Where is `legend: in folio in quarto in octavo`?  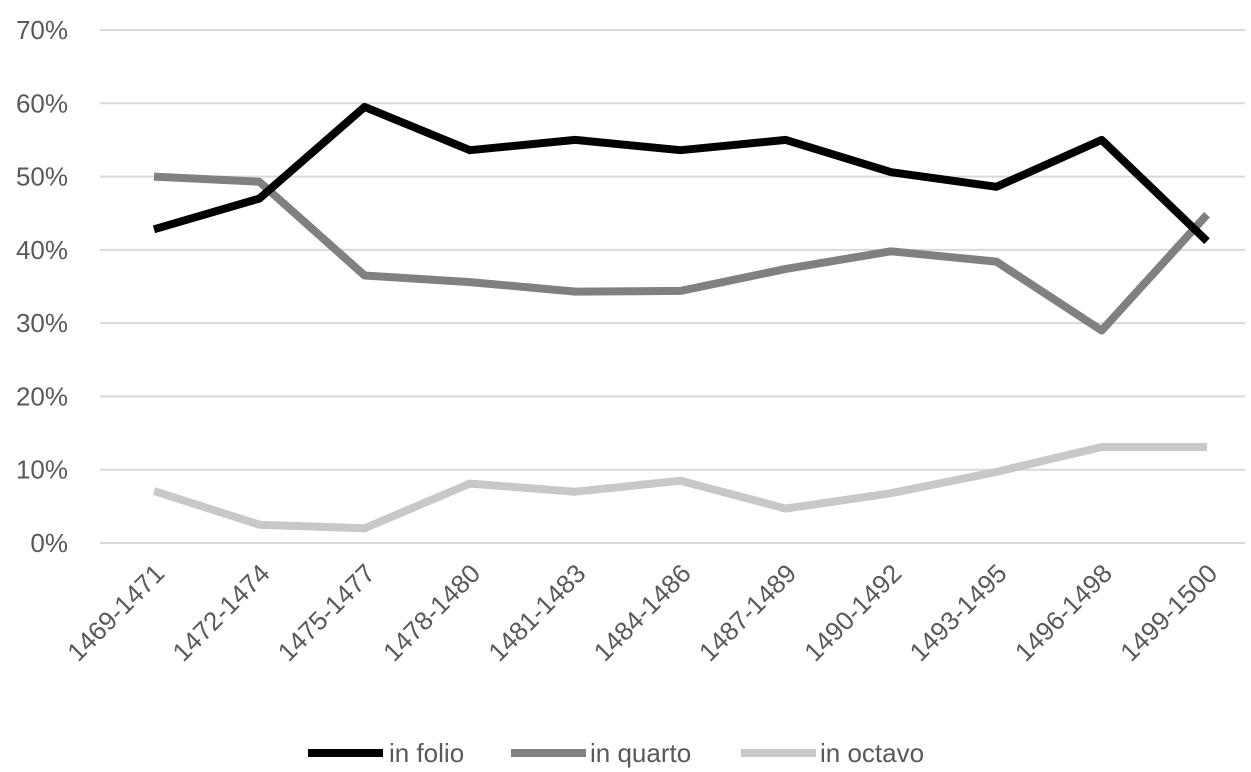 legend: in folio in quarto in octavo is located at coordinates (616, 753).